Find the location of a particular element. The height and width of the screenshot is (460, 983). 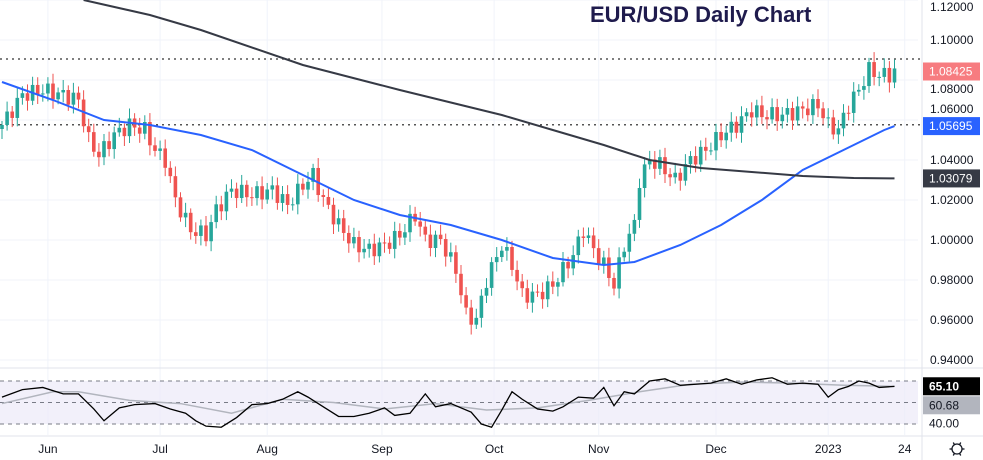

time-tick-label: Jul is located at coordinates (159, 449).